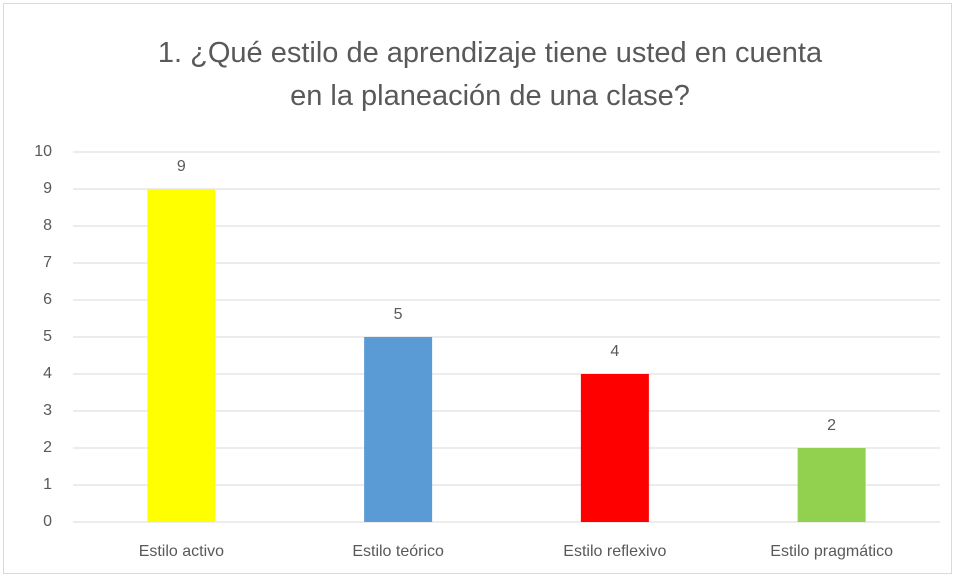 The height and width of the screenshot is (579, 957). What do you see at coordinates (398, 551) in the screenshot?
I see `x-tick-label: Estilo teórico` at bounding box center [398, 551].